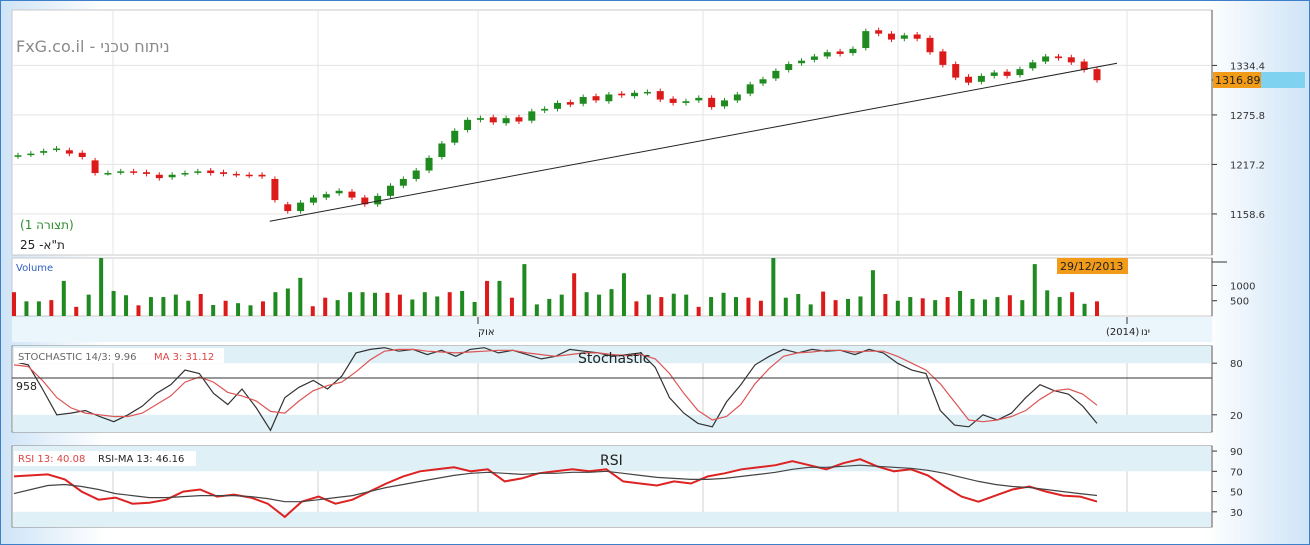  Describe the element at coordinates (1283, 80) in the screenshot. I see `current-price-arrow` at that location.